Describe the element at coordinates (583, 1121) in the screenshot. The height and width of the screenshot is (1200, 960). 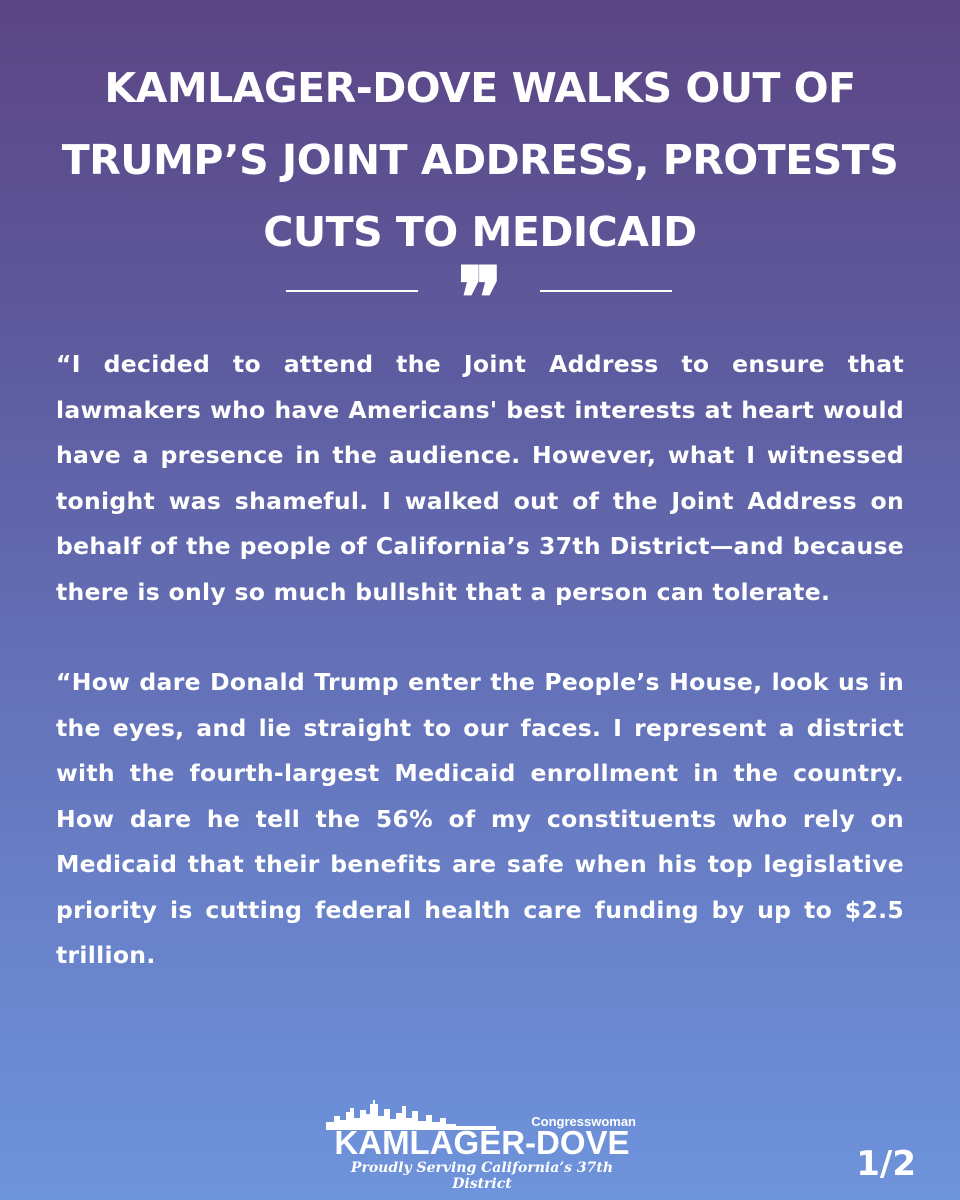
I see `logo-prefix: Congresswoman` at that location.